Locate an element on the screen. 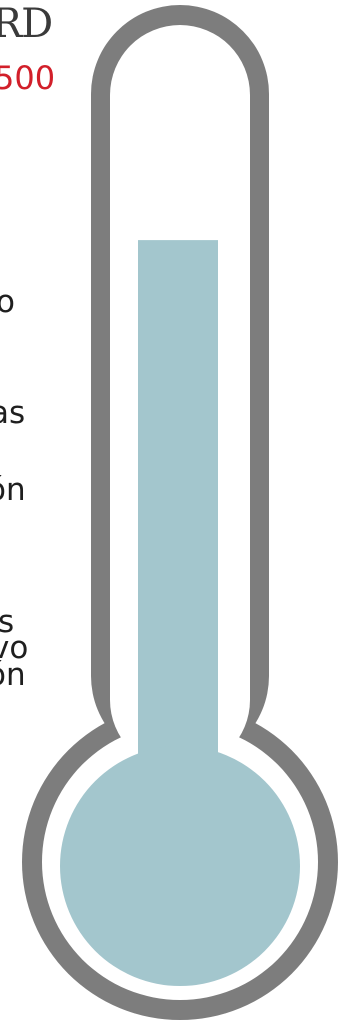 The width and height of the screenshot is (344, 1031). goal-amount: 500 is located at coordinates (28, 78).